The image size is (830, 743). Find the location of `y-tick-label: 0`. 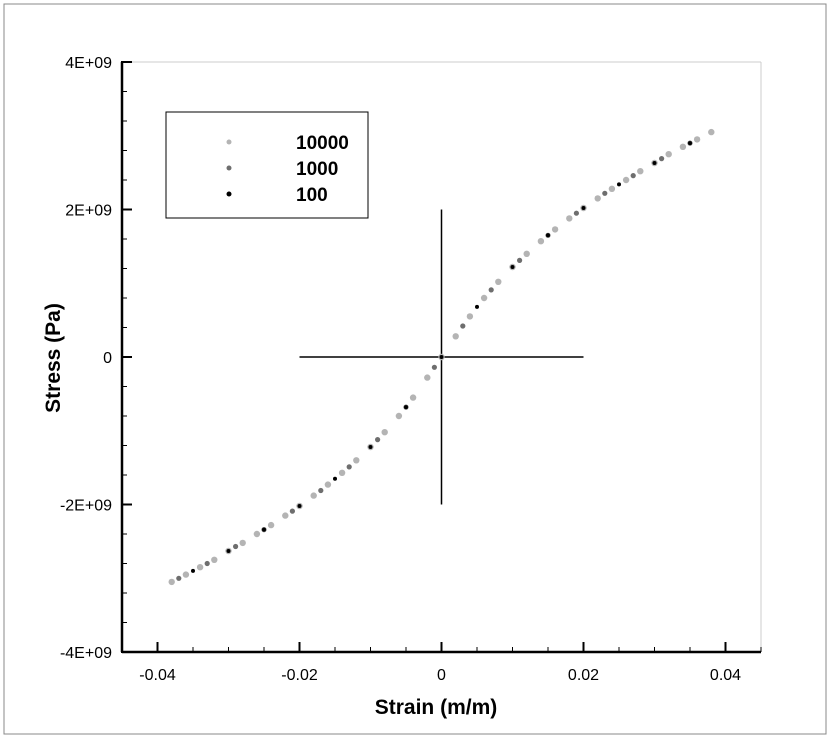

y-tick-label: 0 is located at coordinates (107, 358).